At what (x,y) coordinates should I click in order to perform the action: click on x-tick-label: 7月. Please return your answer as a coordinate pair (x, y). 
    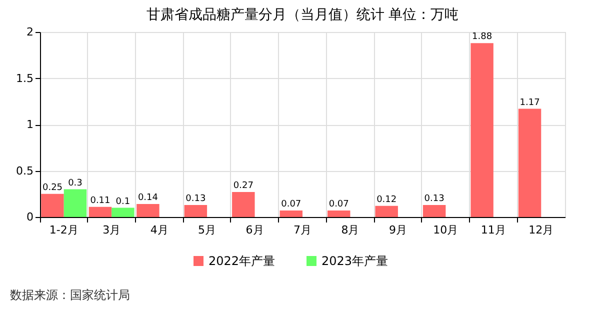
    Looking at the image, I should click on (303, 230).